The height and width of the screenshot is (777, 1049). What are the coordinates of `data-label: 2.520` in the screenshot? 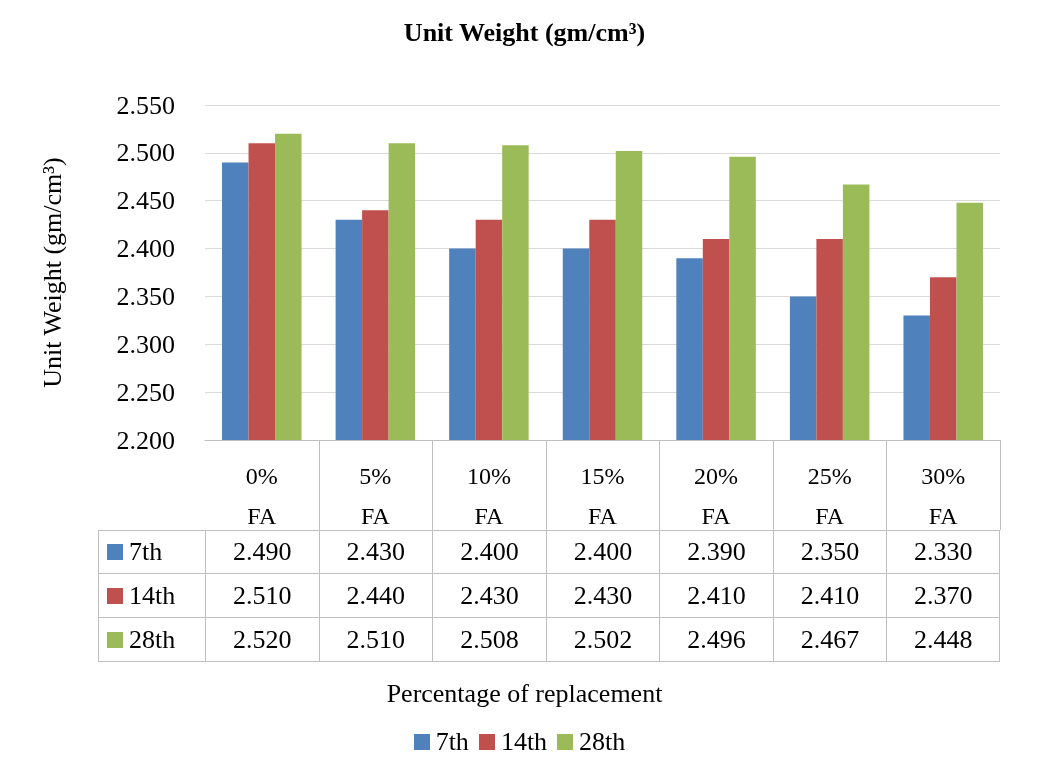 It's located at (262, 640).